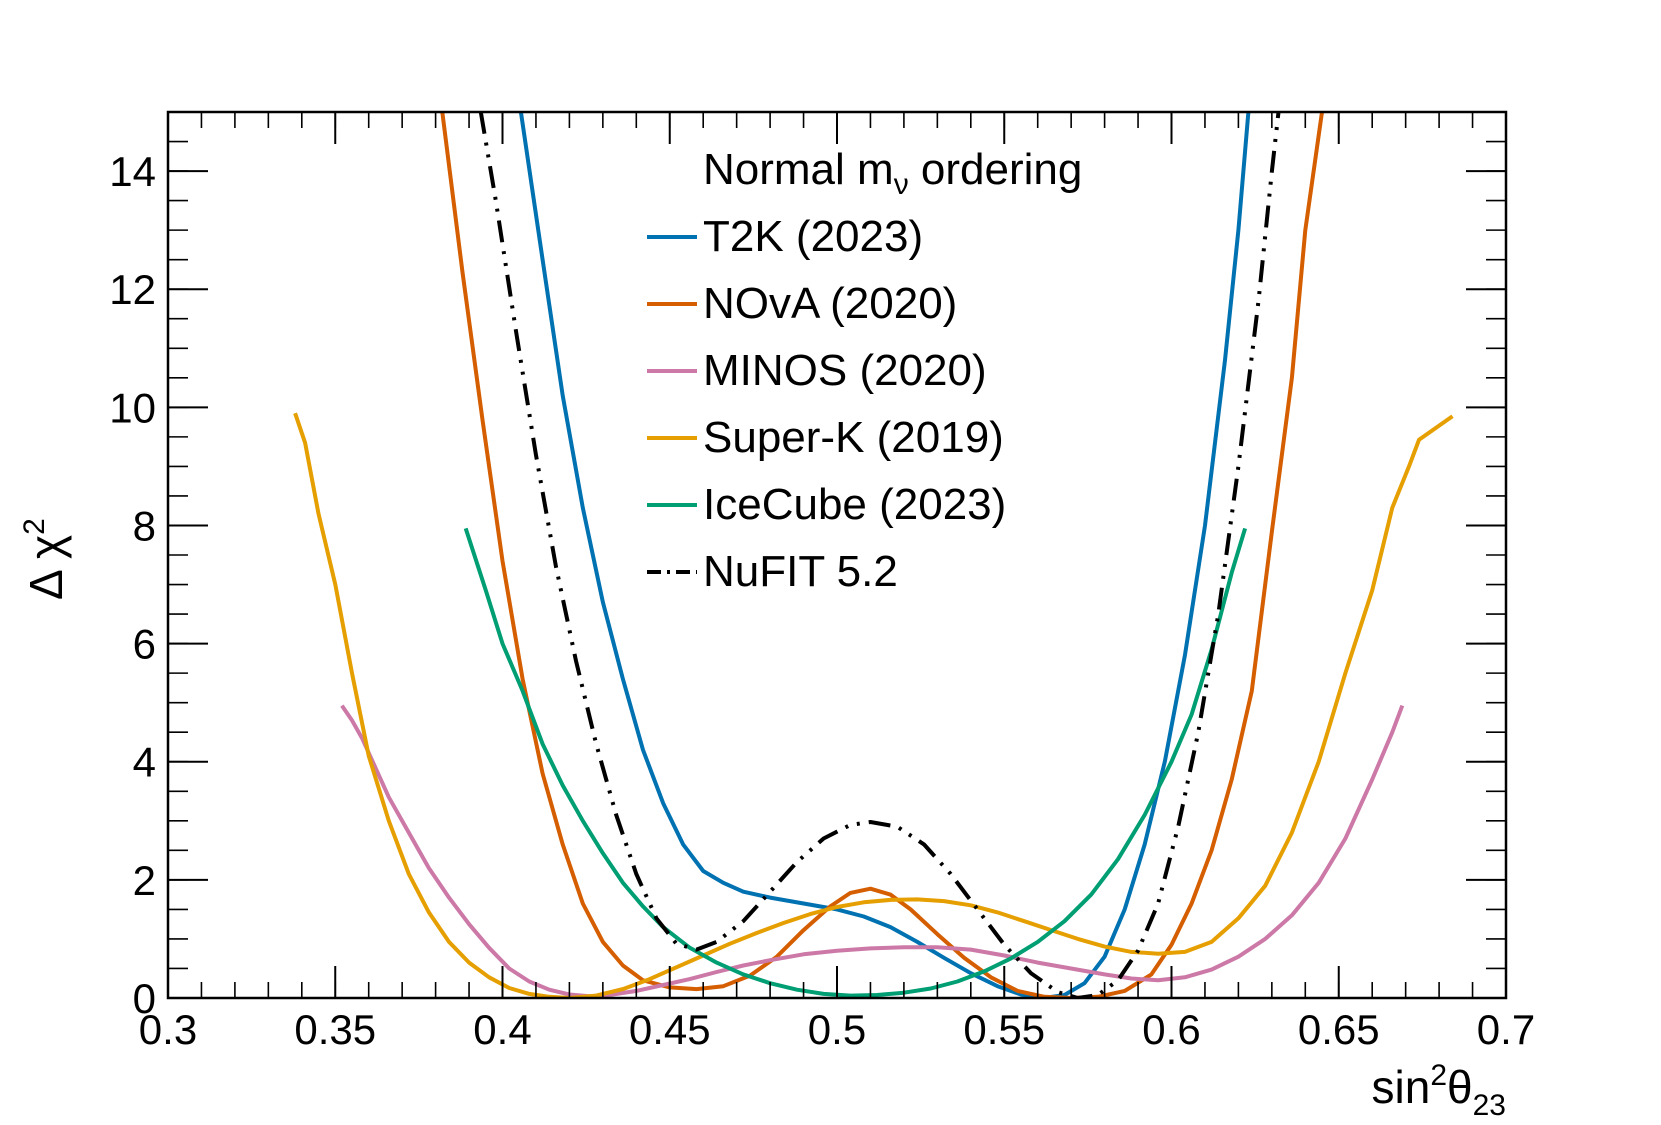 This screenshot has width=1661, height=1125. What do you see at coordinates (144, 762) in the screenshot?
I see `y-tick-label: 4` at bounding box center [144, 762].